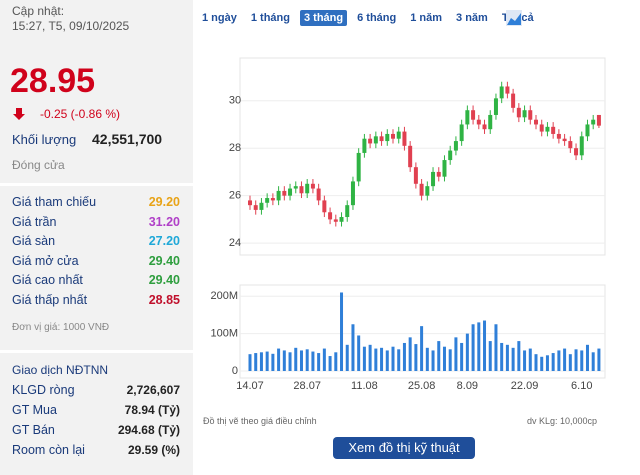 The image size is (640, 475). What do you see at coordinates (127, 139) in the screenshot?
I see `volume-value: 42,551,700` at bounding box center [127, 139].